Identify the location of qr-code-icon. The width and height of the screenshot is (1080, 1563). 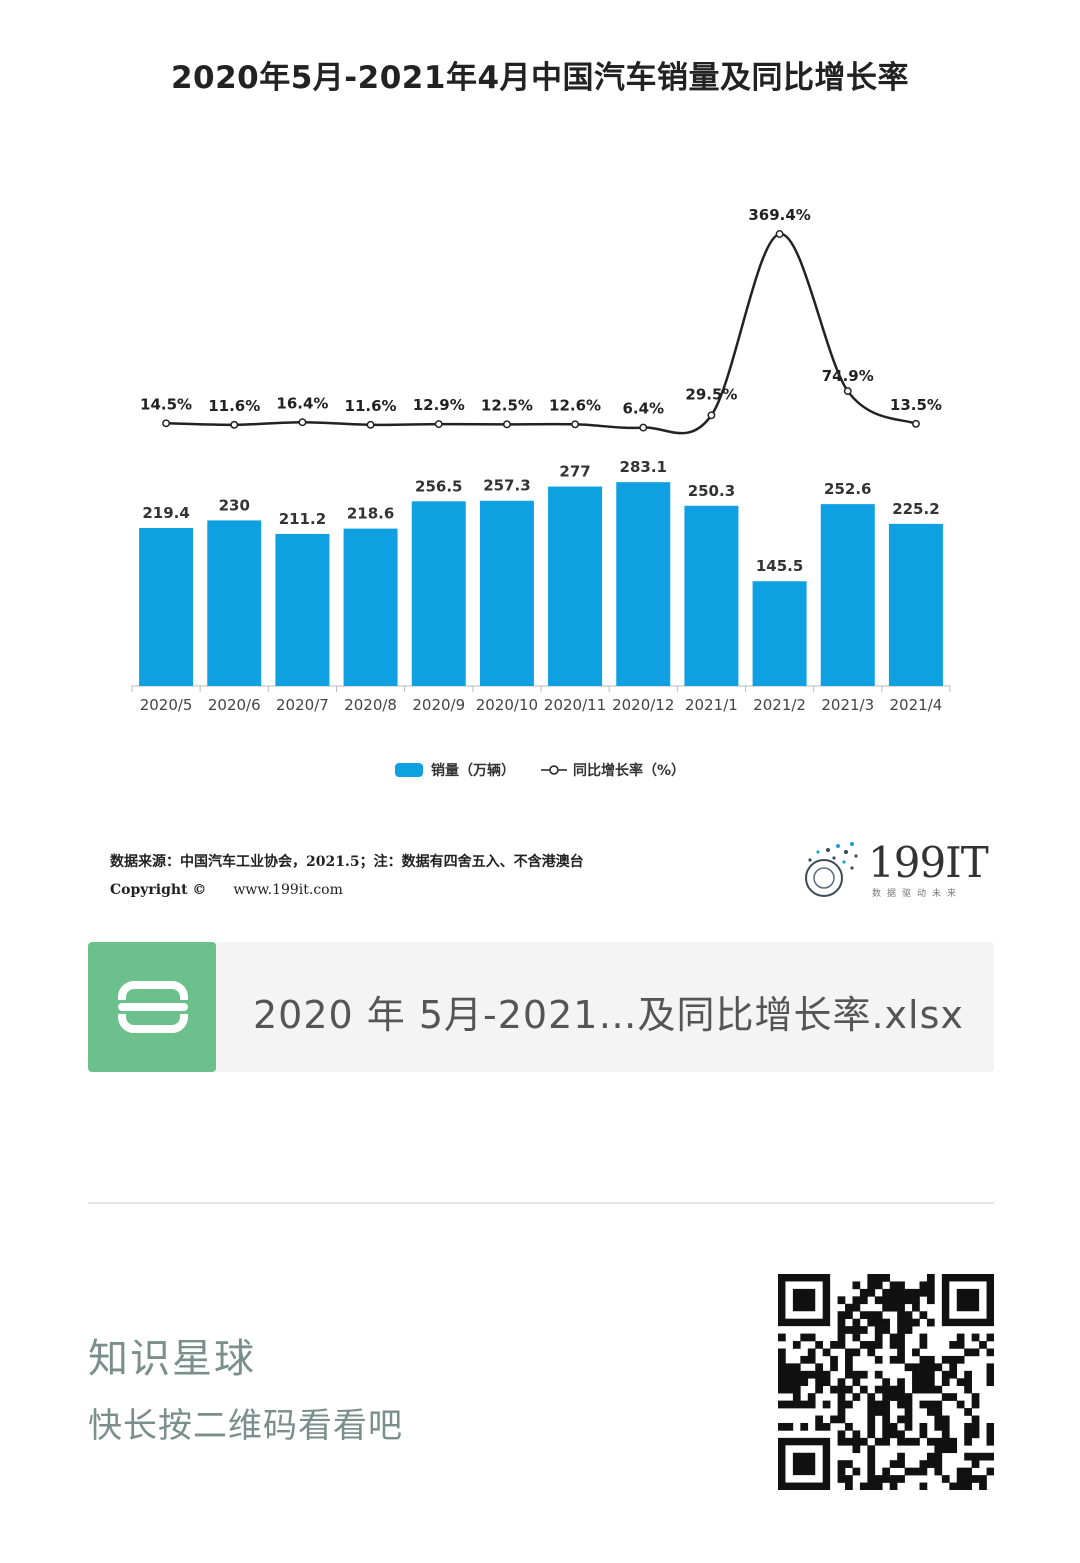
(886, 1382).